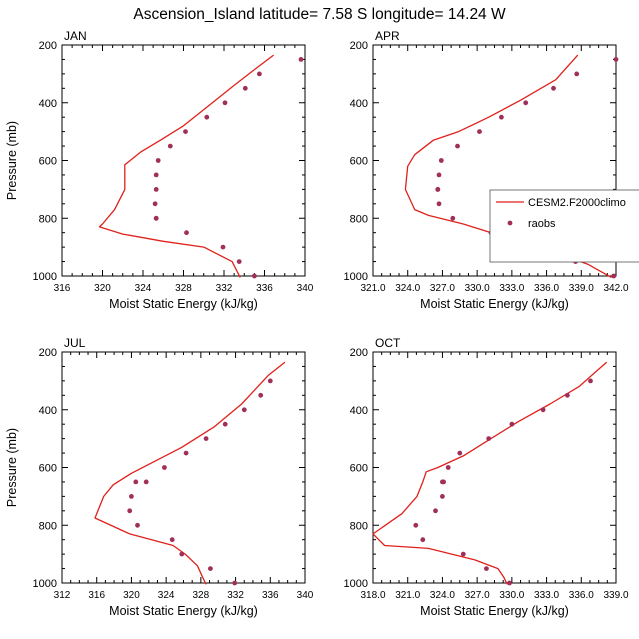  What do you see at coordinates (407, 595) in the screenshot?
I see `x-tick-label: 321.0` at bounding box center [407, 595].